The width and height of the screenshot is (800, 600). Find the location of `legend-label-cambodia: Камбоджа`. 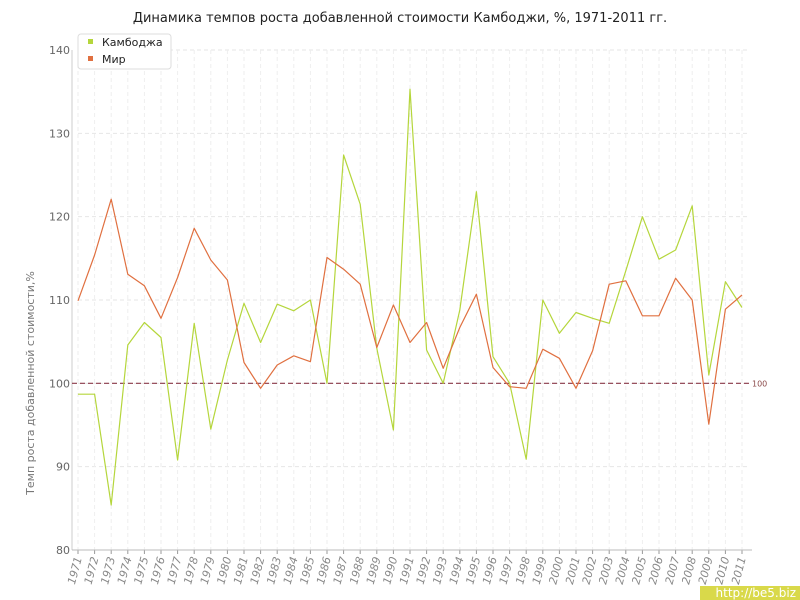

legend-label-cambodia: Камбоджа is located at coordinates (132, 42).